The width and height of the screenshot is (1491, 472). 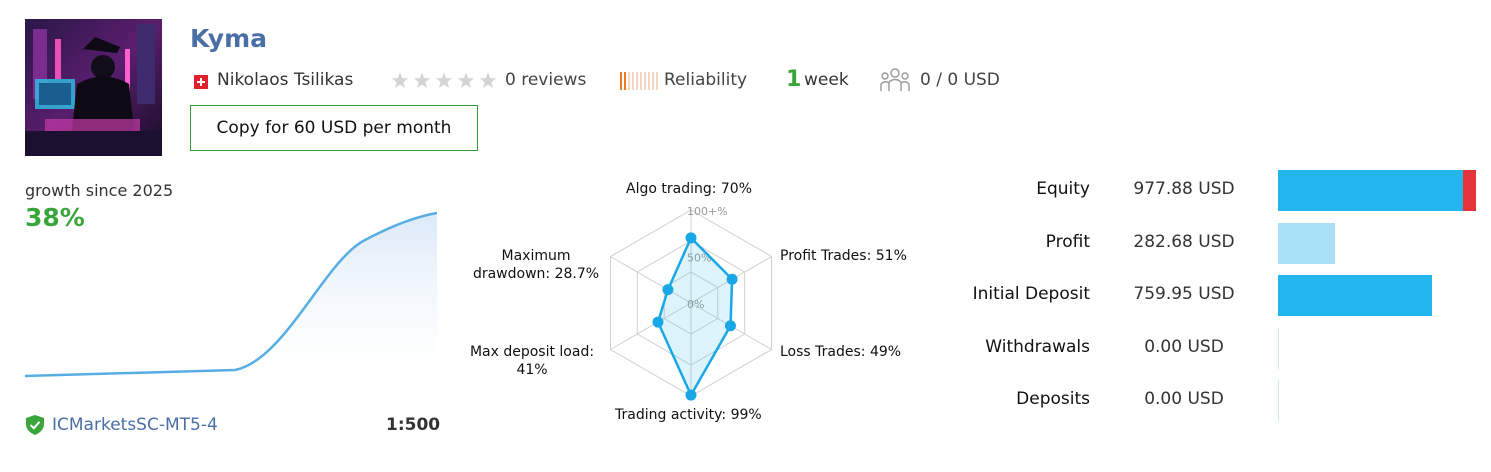 What do you see at coordinates (536, 274) in the screenshot?
I see `radar-label-line: drawdown: 28.7%` at bounding box center [536, 274].